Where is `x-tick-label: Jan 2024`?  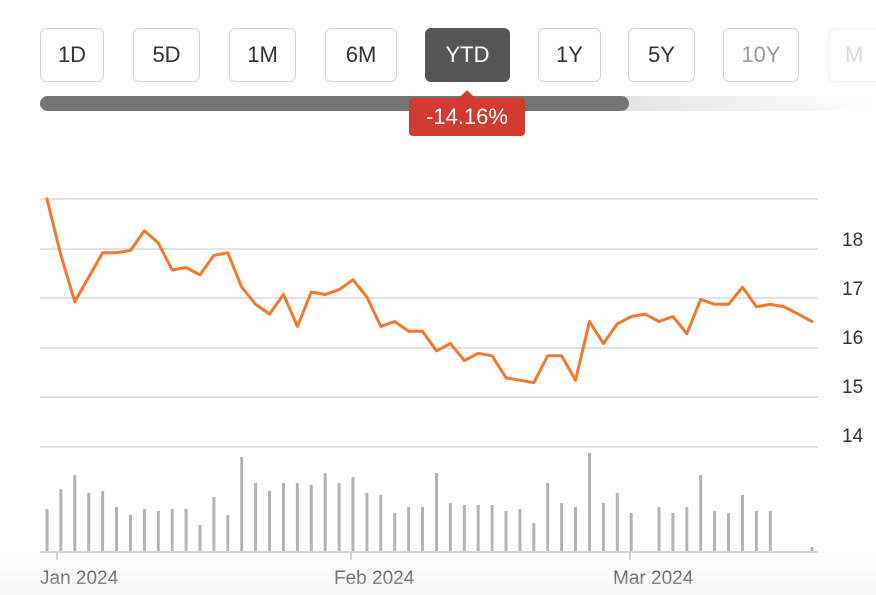 x-tick-label: Jan 2024 is located at coordinates (79, 578).